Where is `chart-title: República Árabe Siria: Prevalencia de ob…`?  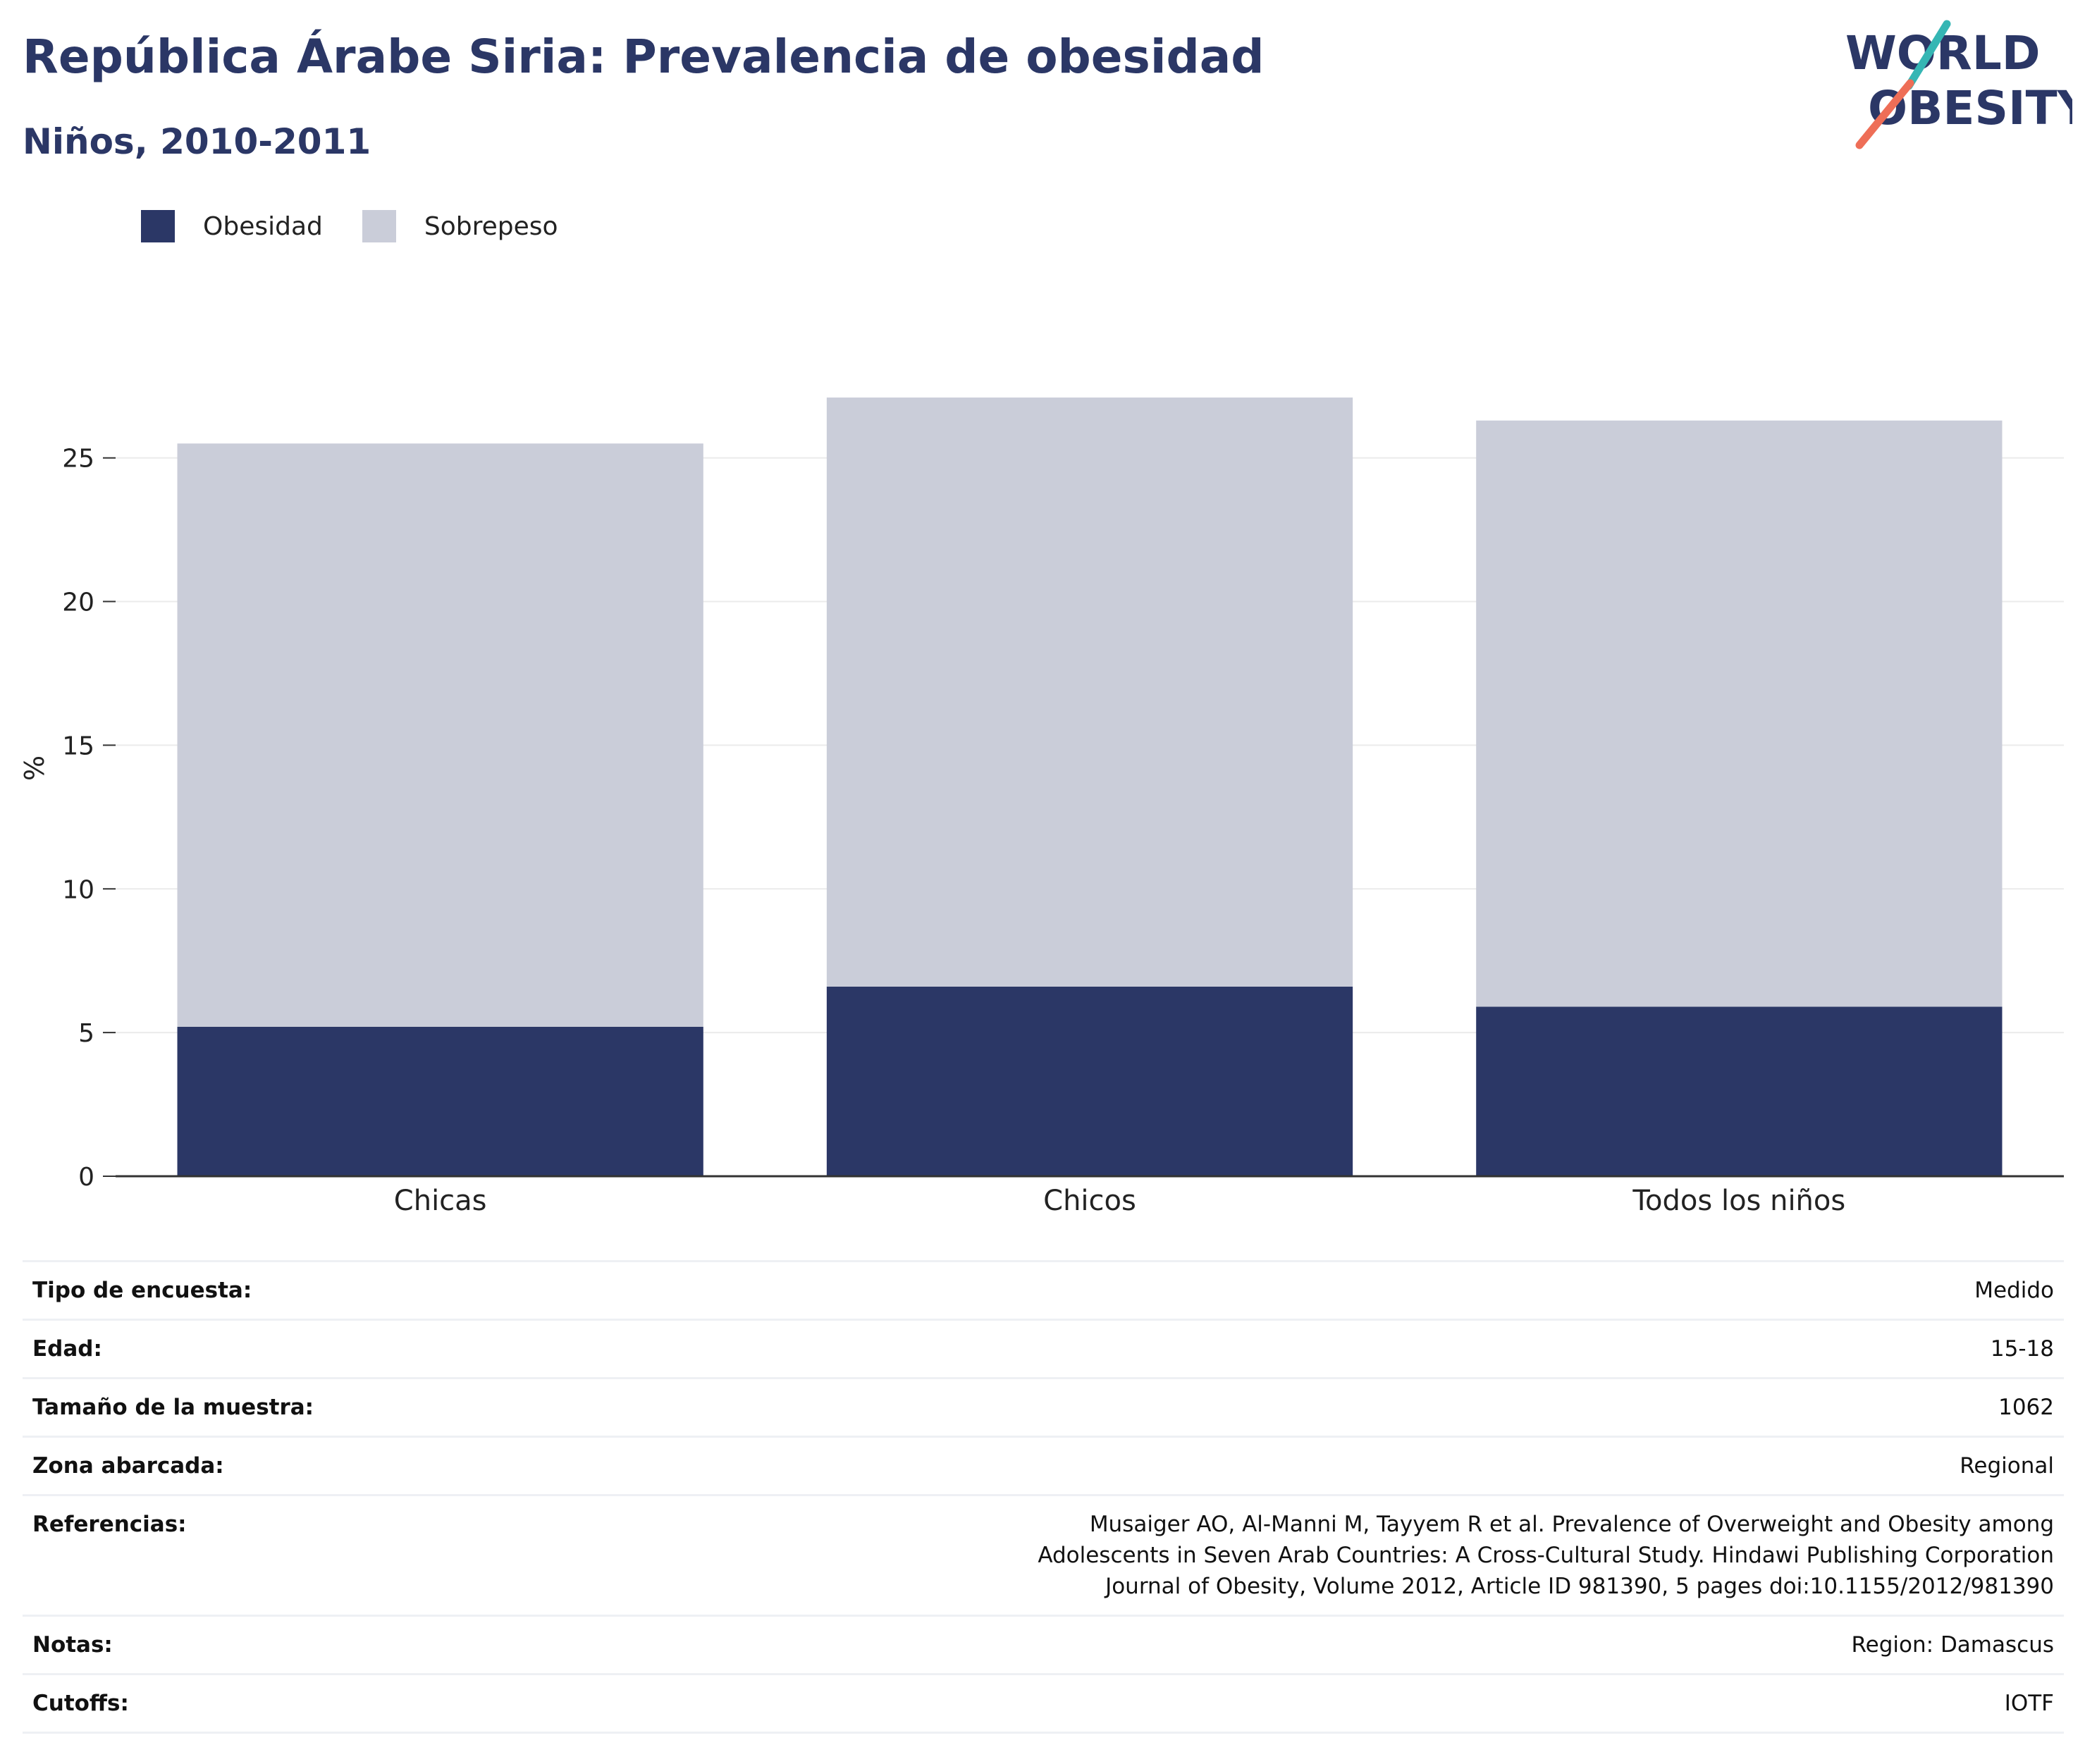
chart-title: República Árabe Siria: Prevalencia de ob… is located at coordinates (644, 57).